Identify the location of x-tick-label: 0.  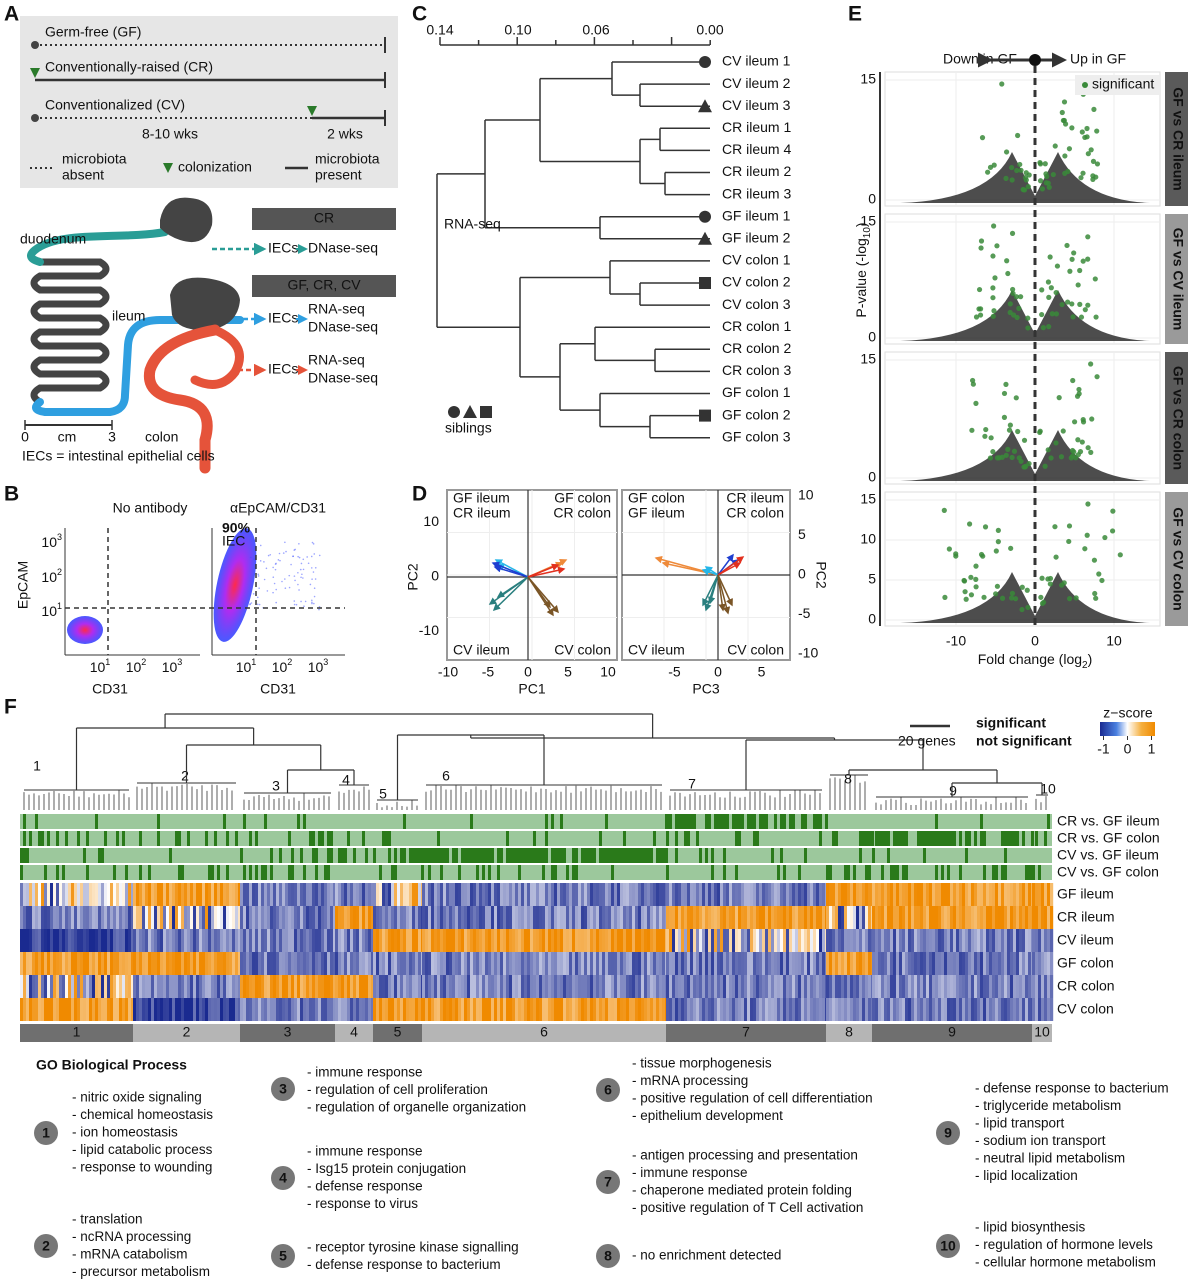
(1035, 641).